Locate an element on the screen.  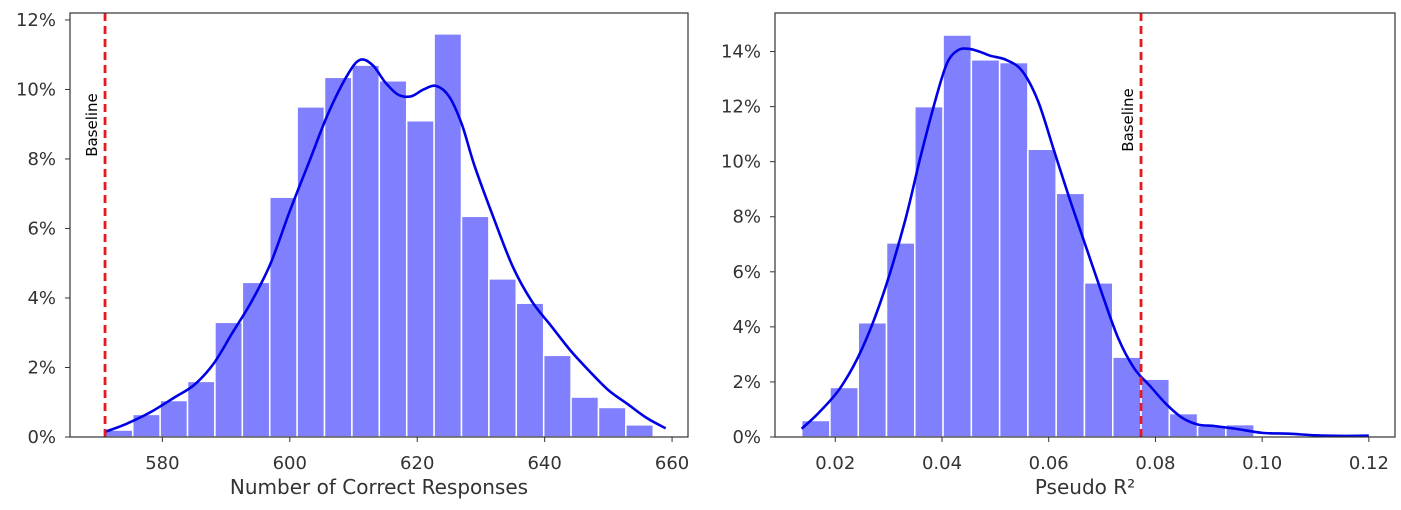
left-y-tick-label: 12% is located at coordinates (36, 20).